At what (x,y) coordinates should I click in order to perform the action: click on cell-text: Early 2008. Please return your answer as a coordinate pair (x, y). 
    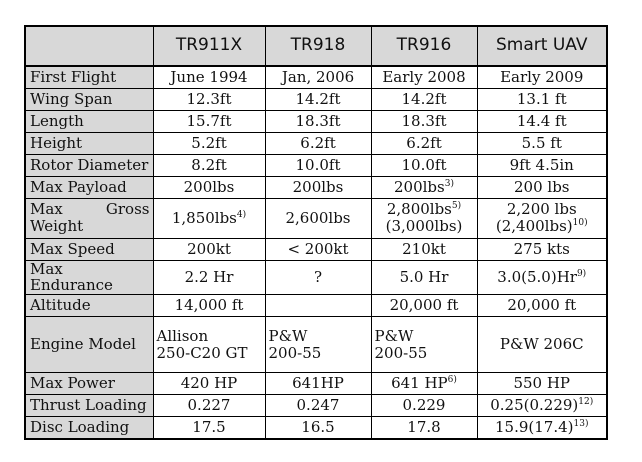
    Looking at the image, I should click on (424, 76).